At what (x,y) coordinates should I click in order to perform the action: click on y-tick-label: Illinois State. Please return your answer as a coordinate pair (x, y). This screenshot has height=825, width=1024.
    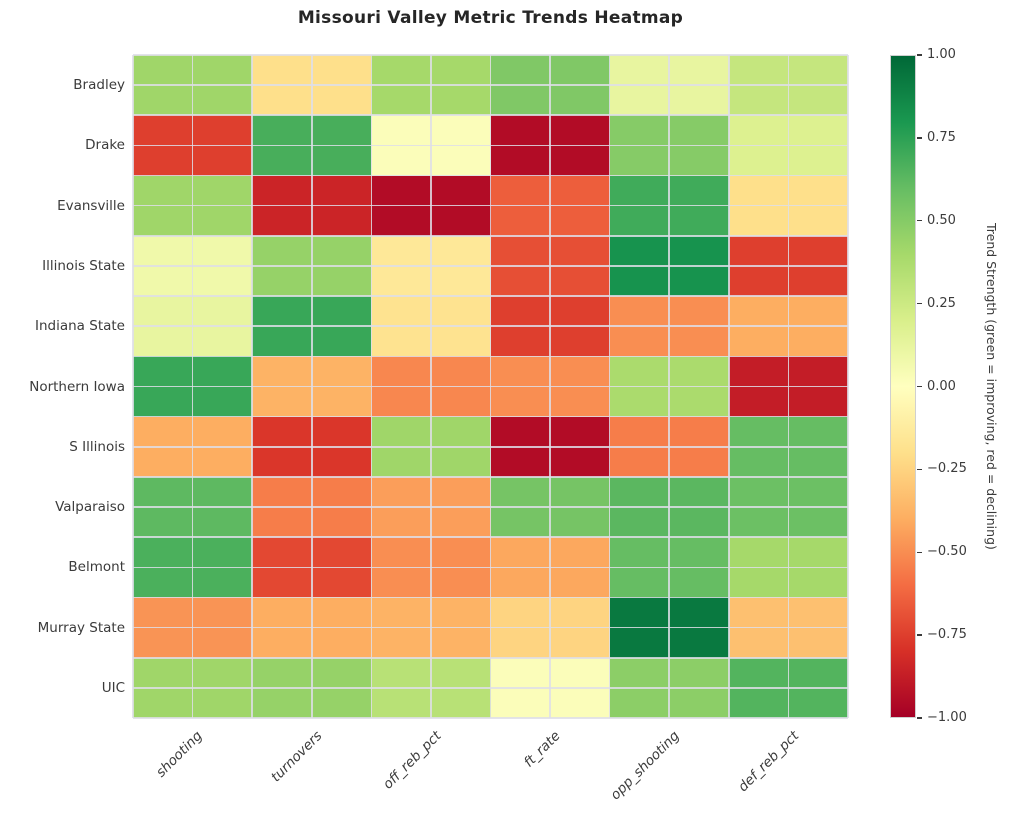
    Looking at the image, I should click on (83, 265).